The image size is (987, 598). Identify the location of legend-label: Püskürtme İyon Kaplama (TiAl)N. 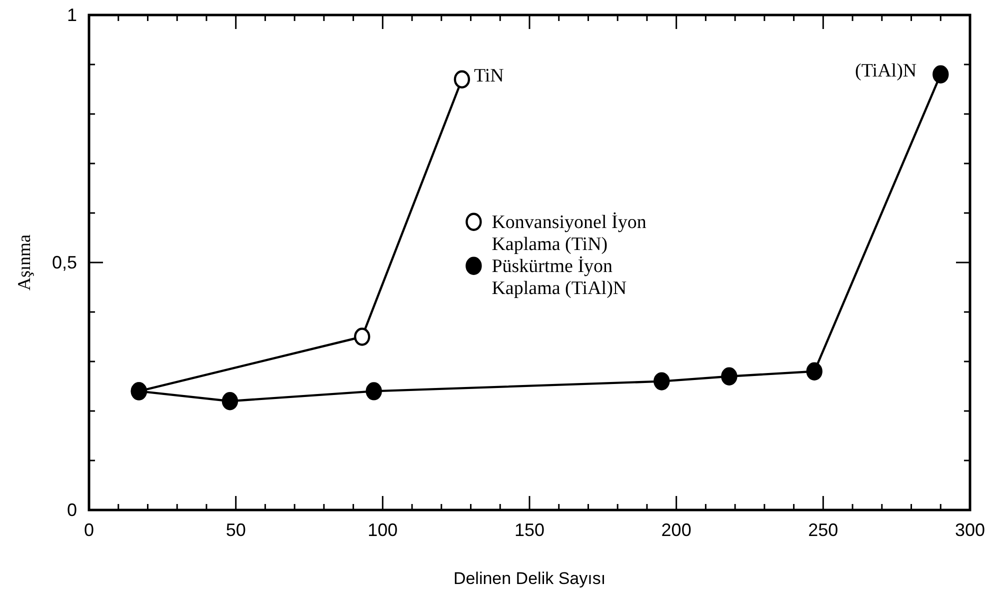
(559, 277).